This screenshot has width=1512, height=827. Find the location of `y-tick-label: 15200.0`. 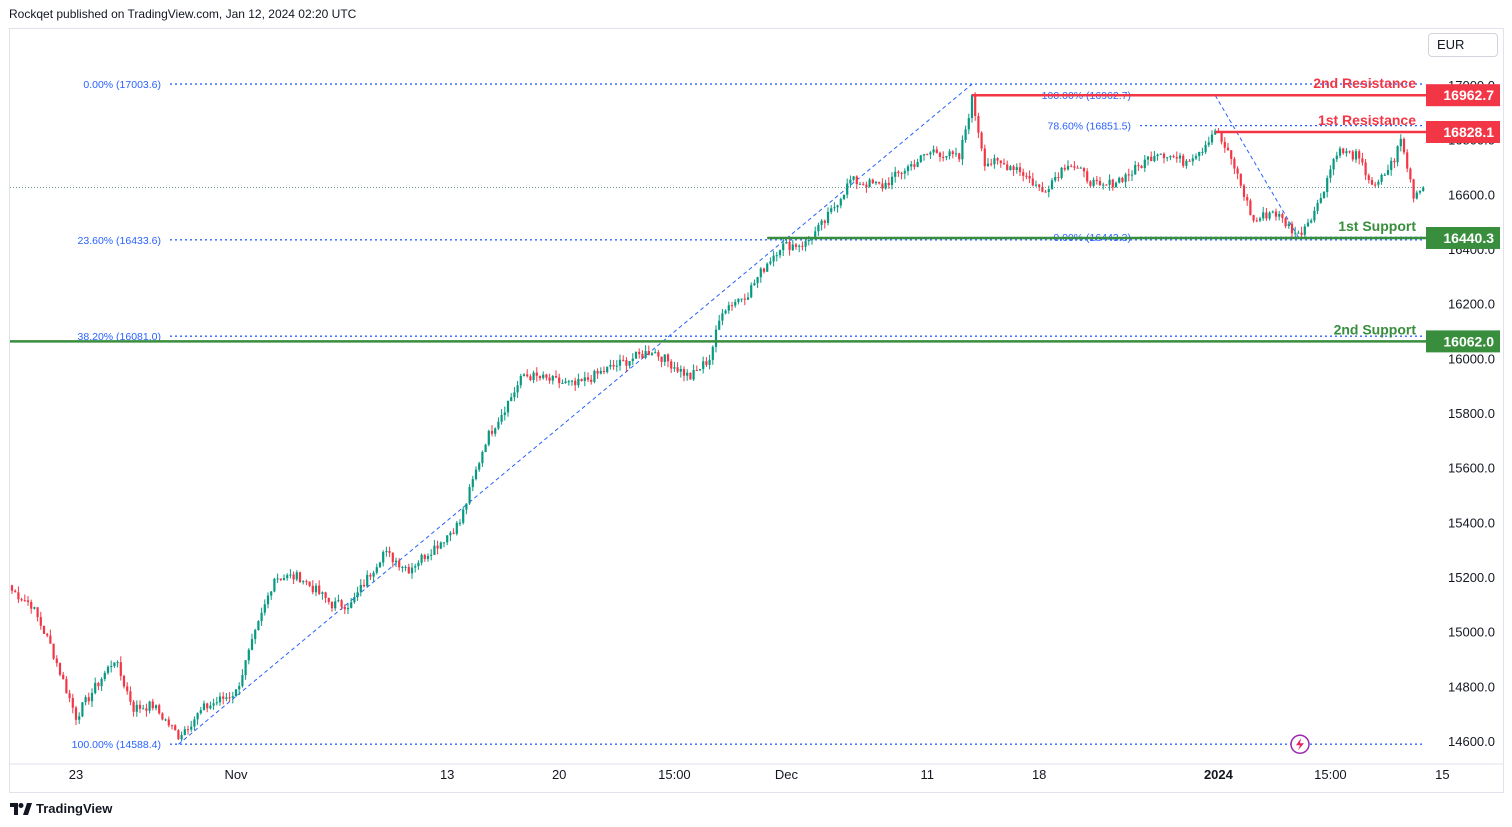

y-tick-label: 15200.0 is located at coordinates (1471, 577).